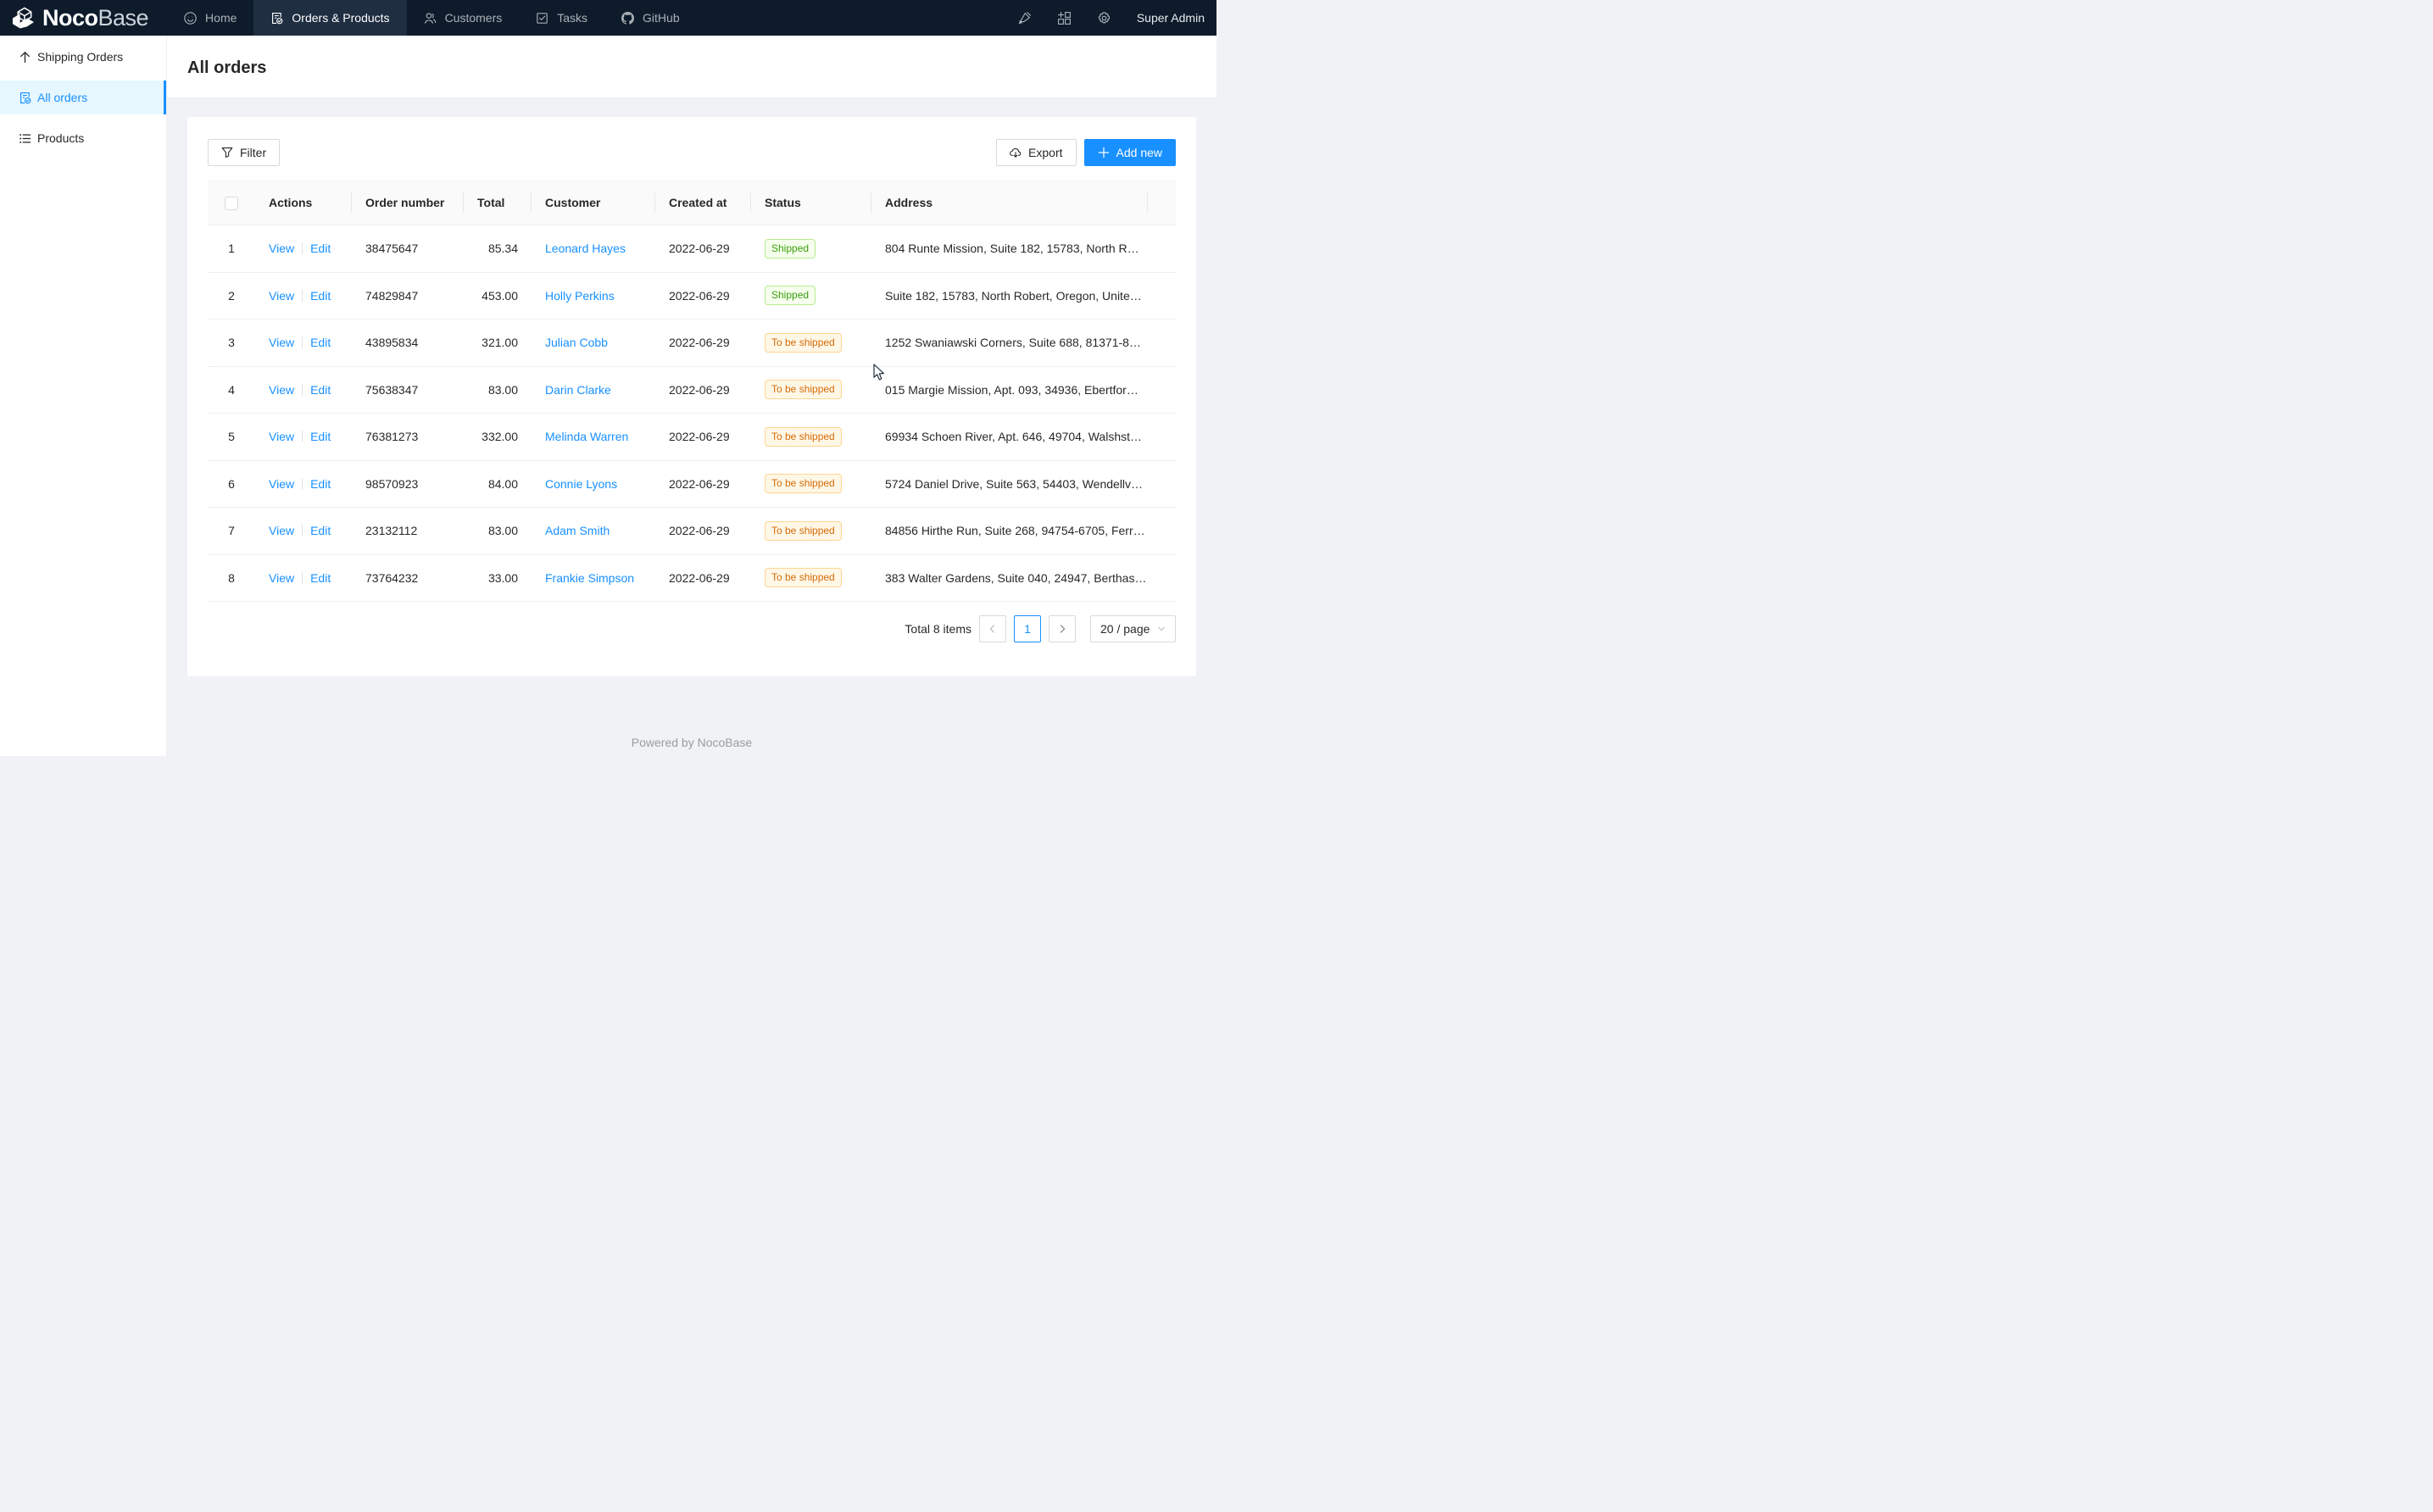  I want to click on sidebar-item-all-orders: All orders, so click(83, 97).